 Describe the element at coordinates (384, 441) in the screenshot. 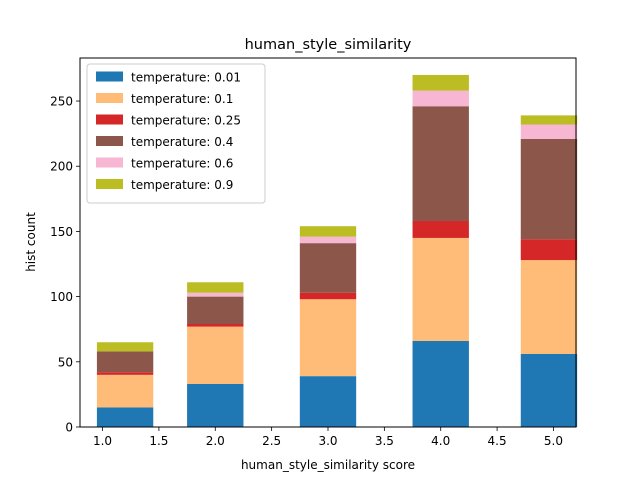

I see `x-tick-label: 3.5` at that location.